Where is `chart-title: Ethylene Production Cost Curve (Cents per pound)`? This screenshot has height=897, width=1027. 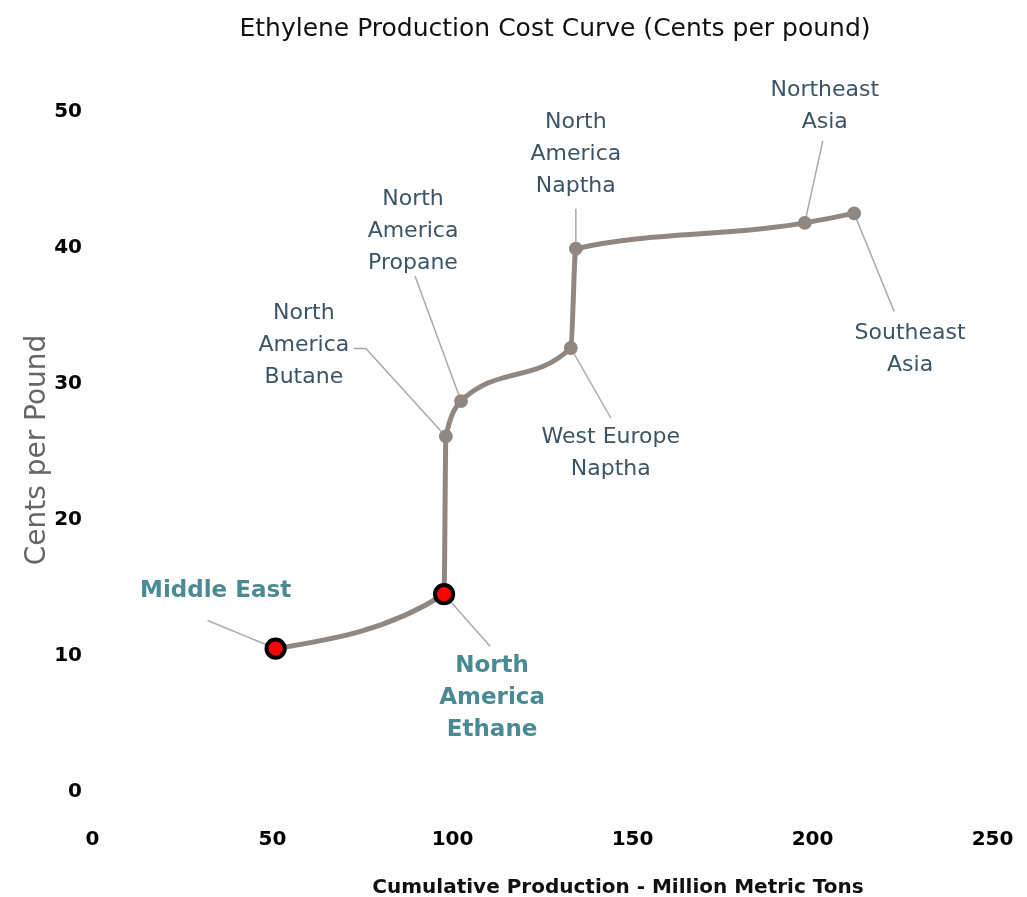 chart-title: Ethylene Production Cost Curve (Cents per pound) is located at coordinates (555, 27).